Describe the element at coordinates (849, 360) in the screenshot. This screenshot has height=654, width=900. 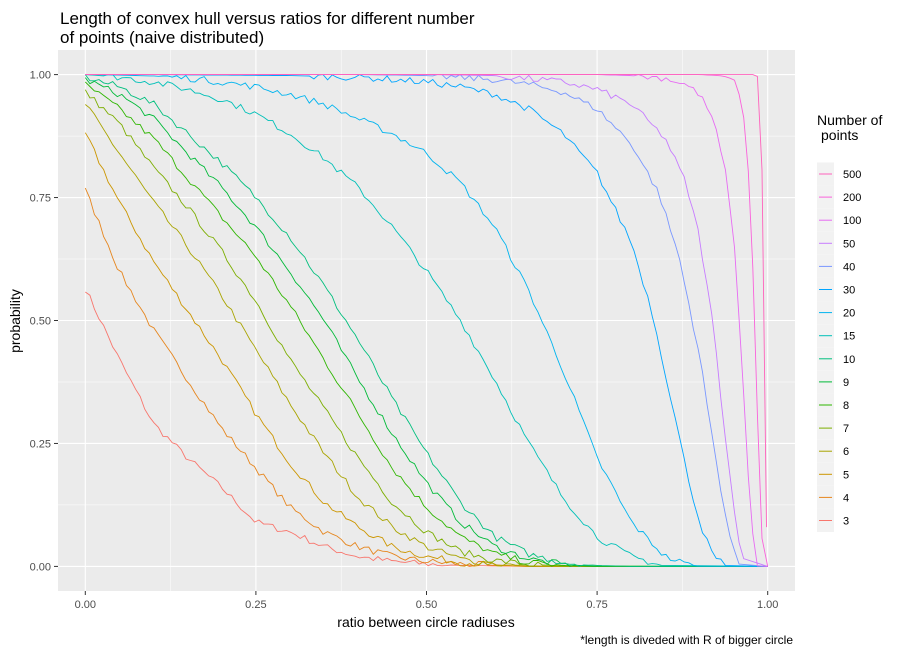
I see `legend-label-10: 10` at that location.